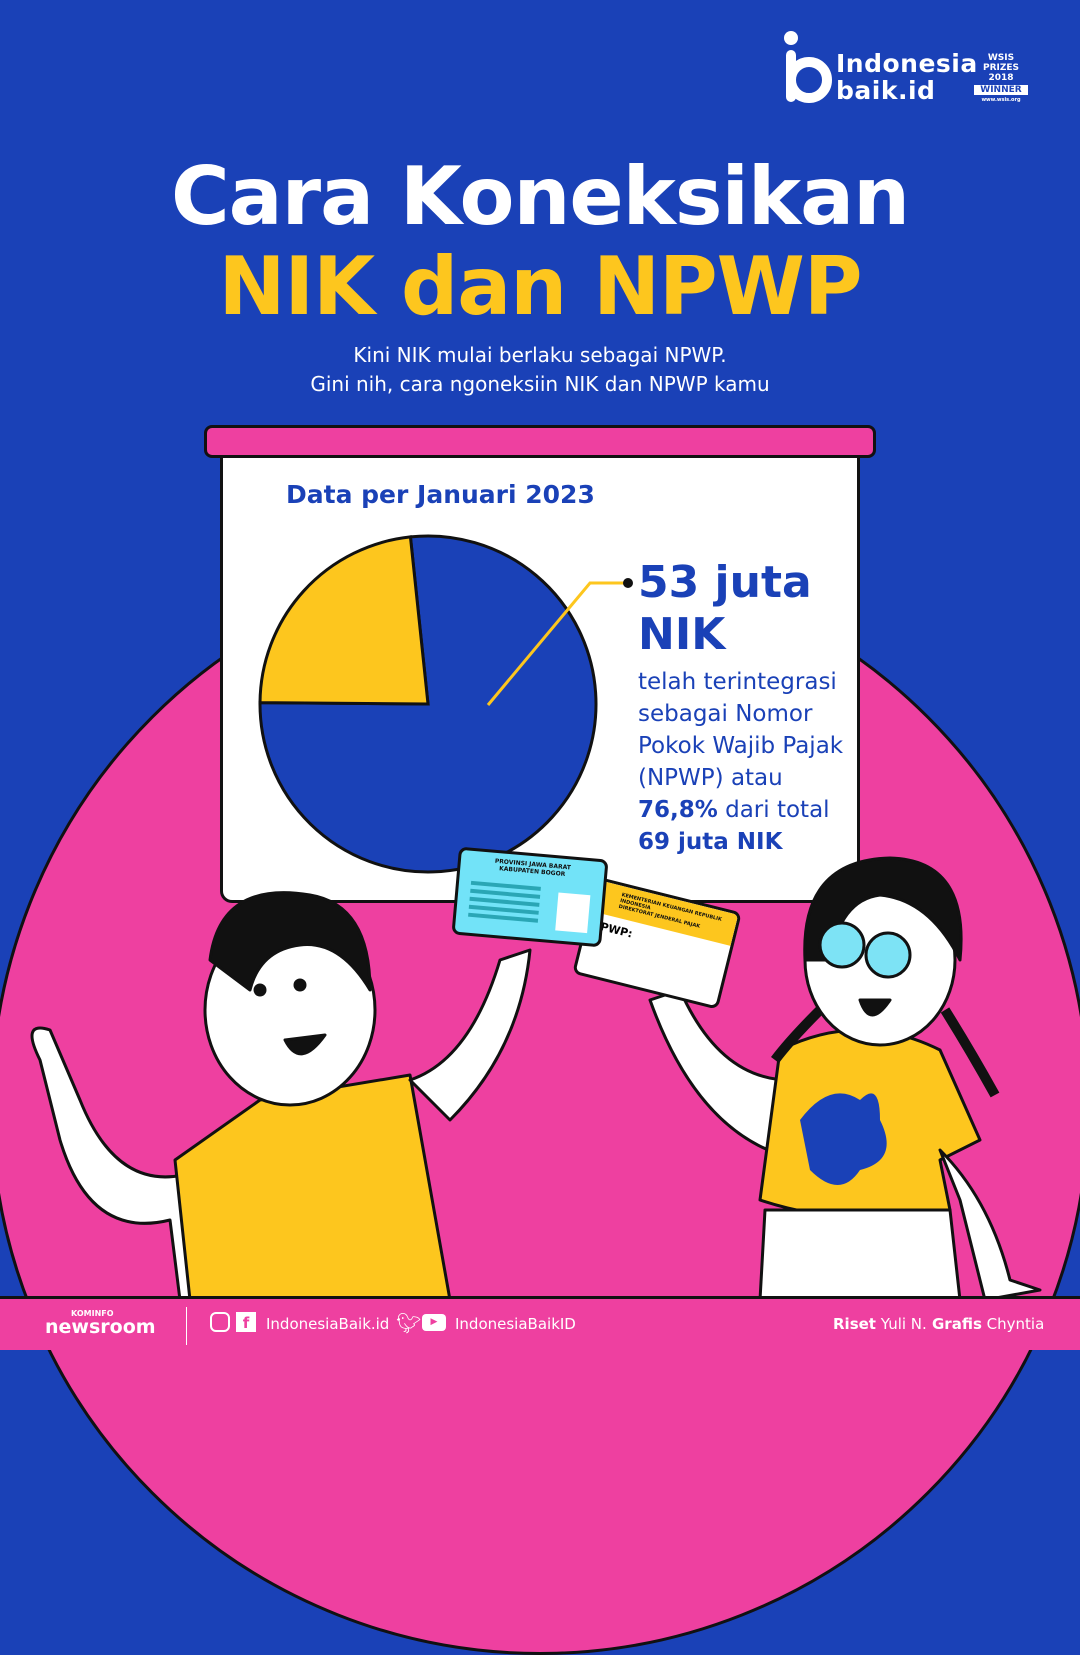 The image size is (1080, 1655). Describe the element at coordinates (530, 897) in the screenshot. I see `ktp-card: PROVINSI JAWA BARAT KABUPATEN BOGOR` at that location.